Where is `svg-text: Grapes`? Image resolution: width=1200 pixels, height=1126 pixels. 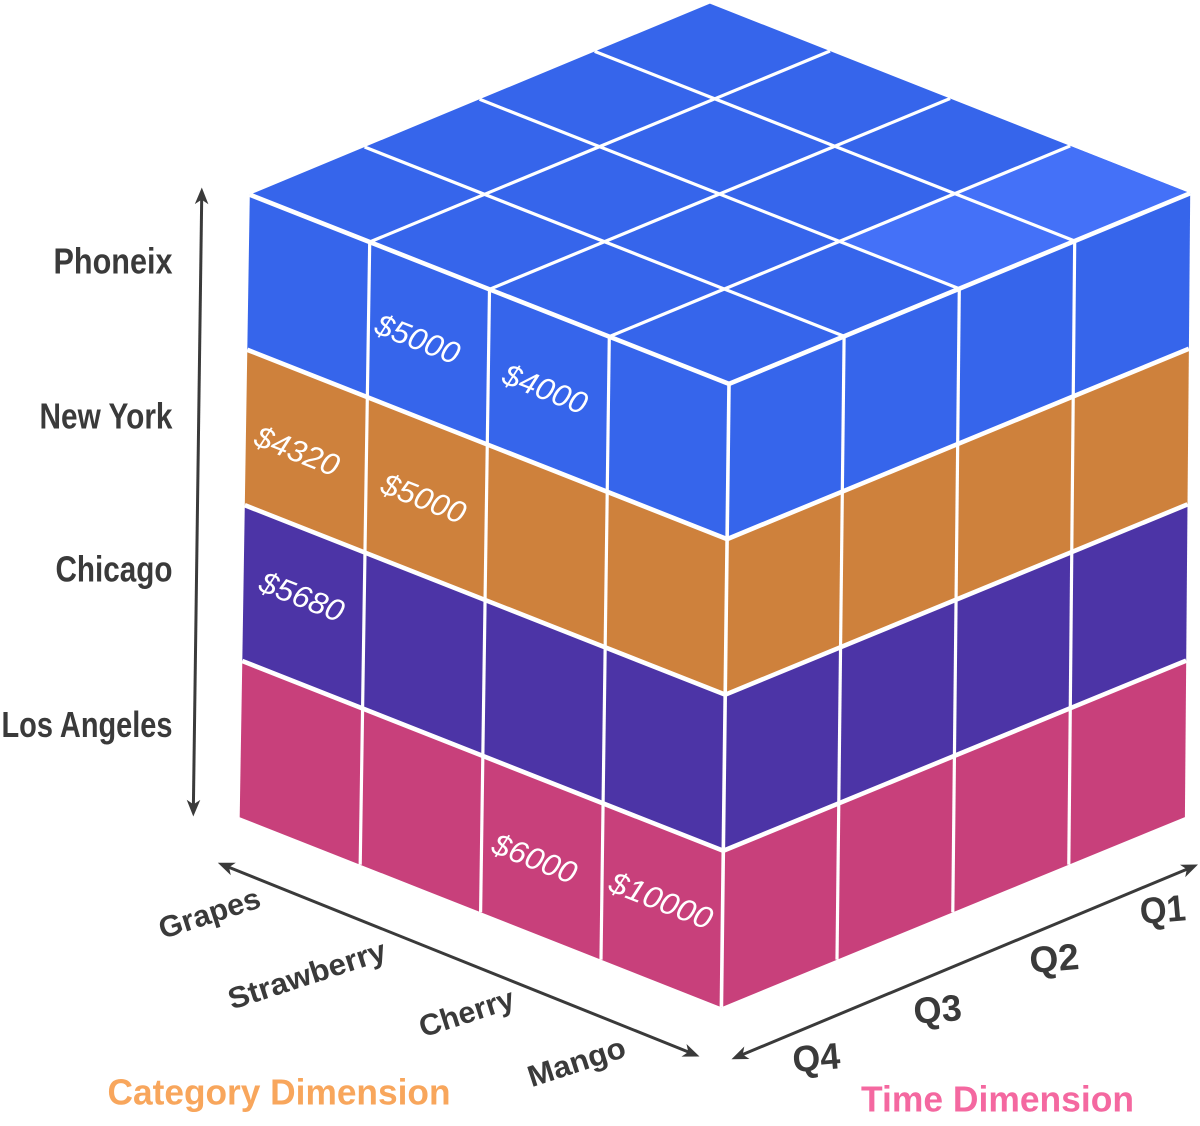
svg-text: Grapes is located at coordinates (210, 914).